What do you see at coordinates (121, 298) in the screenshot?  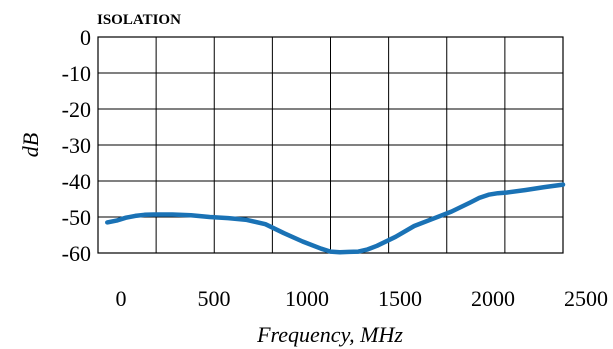 I see `x-tick-label: 0` at bounding box center [121, 298].